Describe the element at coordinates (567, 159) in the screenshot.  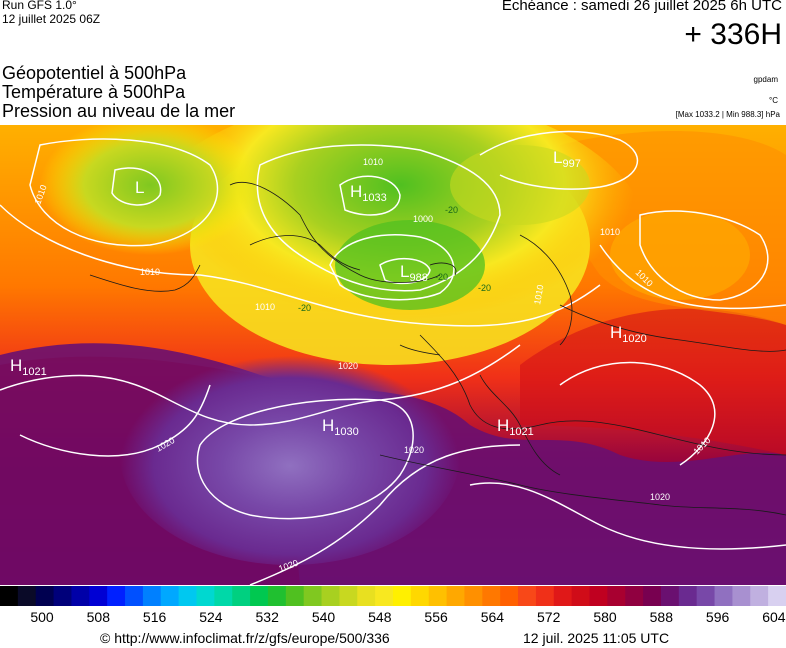
I see `low-pressure-label: L997` at that location.